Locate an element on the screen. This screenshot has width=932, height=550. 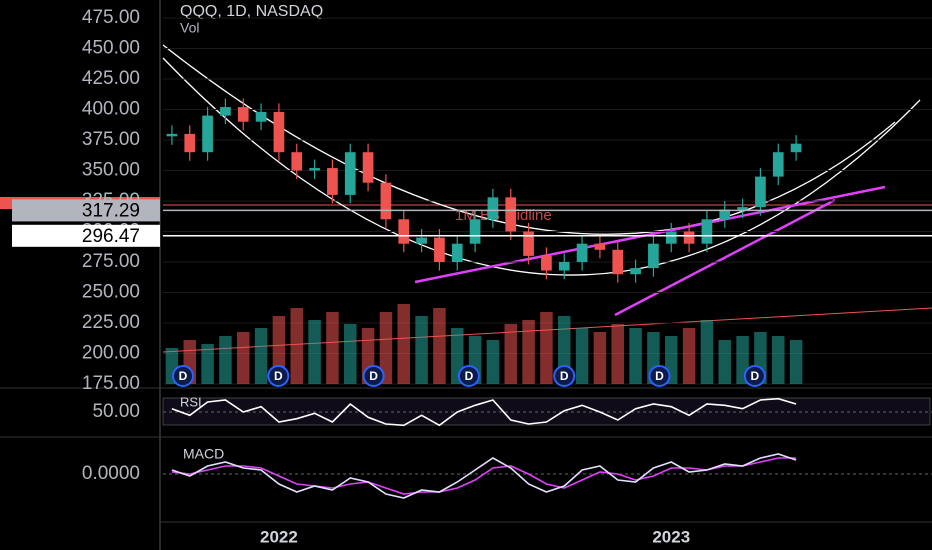
y-tick-label: 450.00 is located at coordinates (111, 48).